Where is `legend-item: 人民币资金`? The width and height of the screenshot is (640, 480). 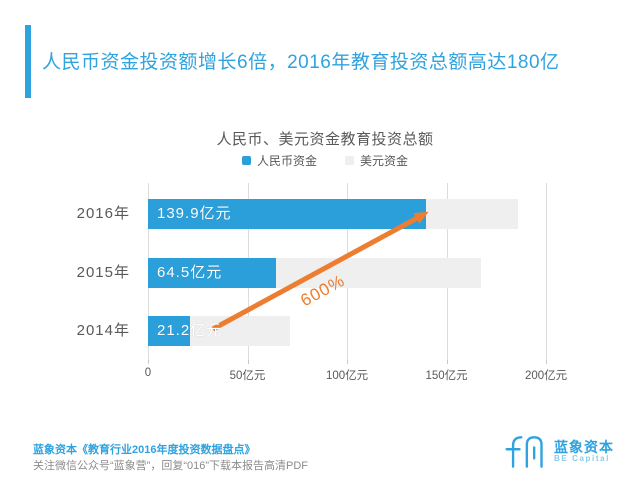 legend-item: 人民币资金 is located at coordinates (279, 160).